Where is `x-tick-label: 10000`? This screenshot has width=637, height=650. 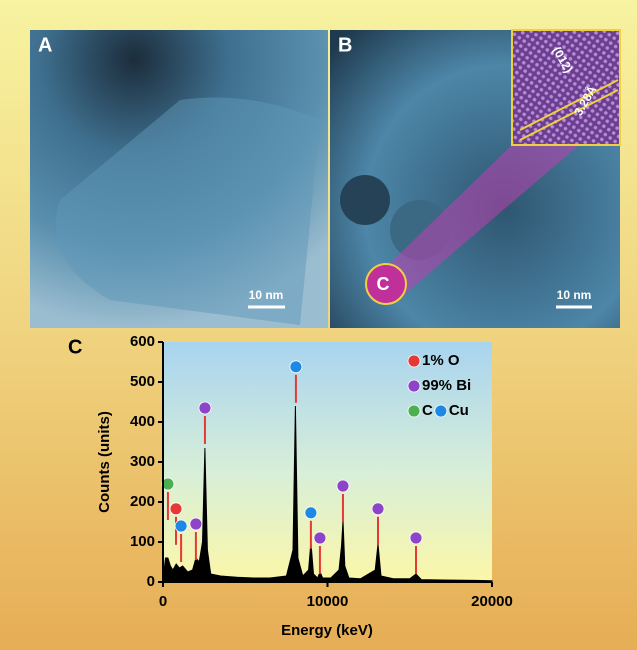
x-tick-label: 10000 is located at coordinates (328, 601).